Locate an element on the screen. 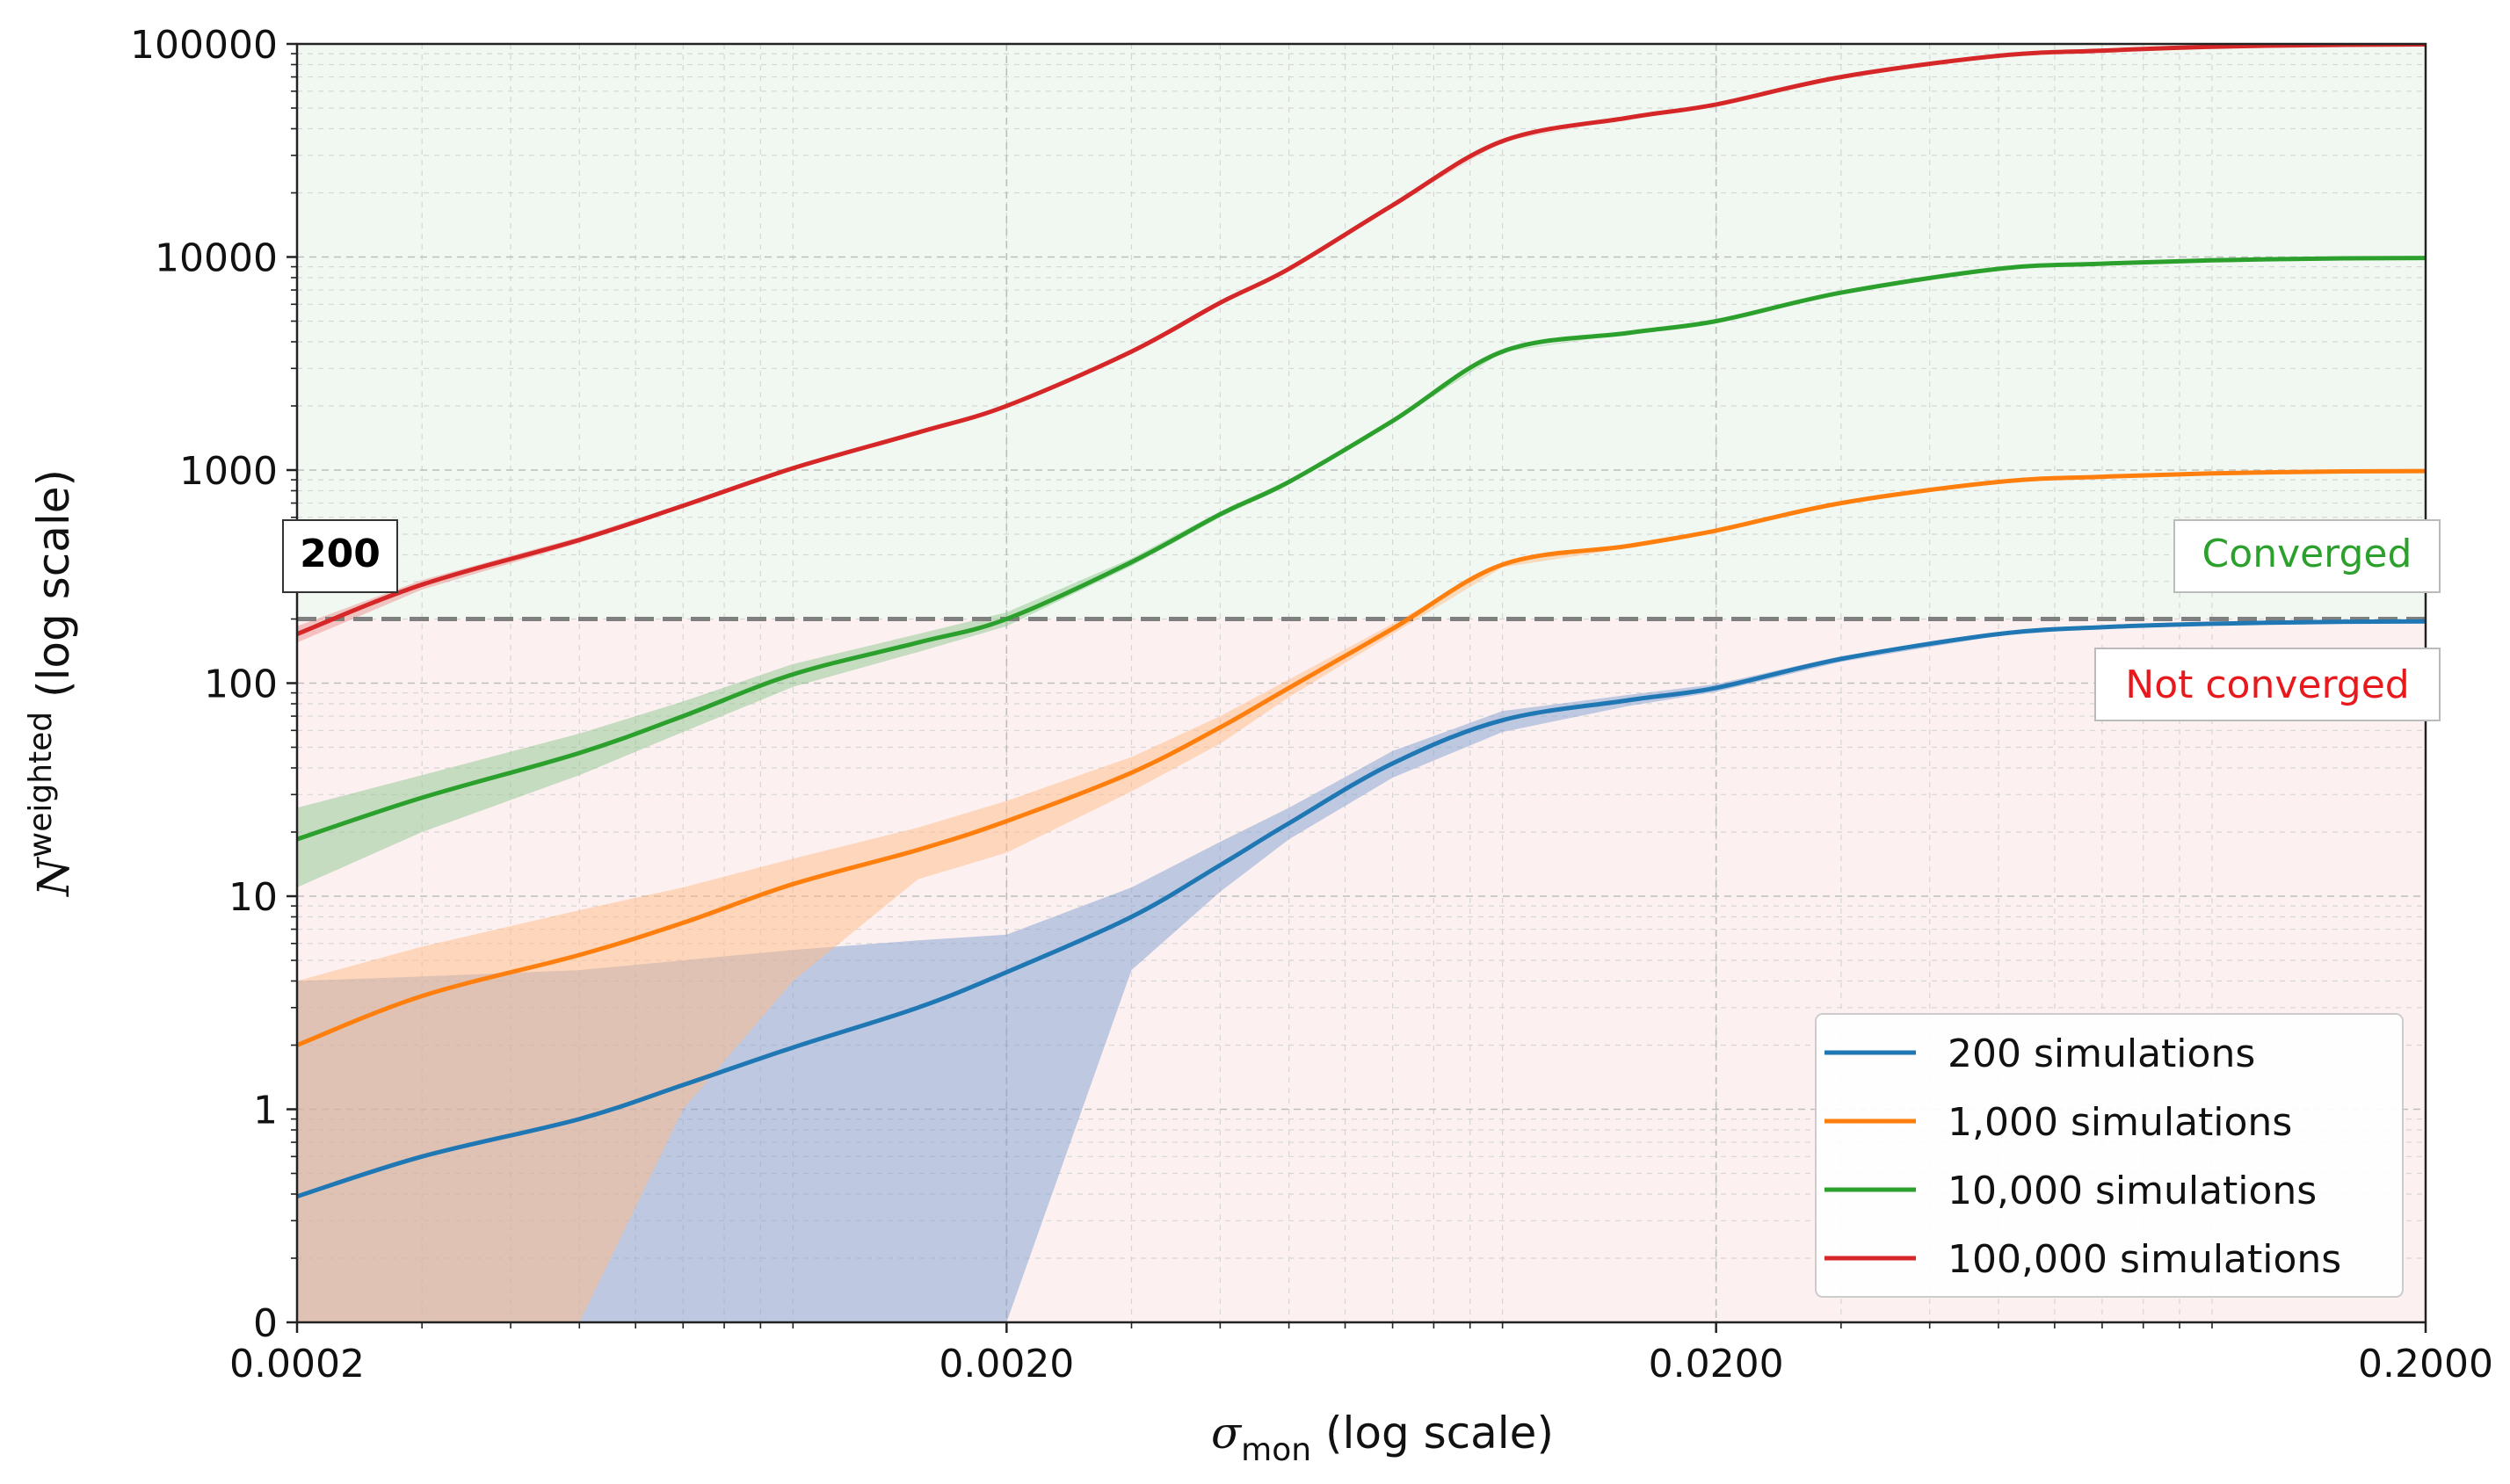 The image size is (2510, 1484). legend-entry: 100,000 simulations is located at coordinates (2082, 1260).